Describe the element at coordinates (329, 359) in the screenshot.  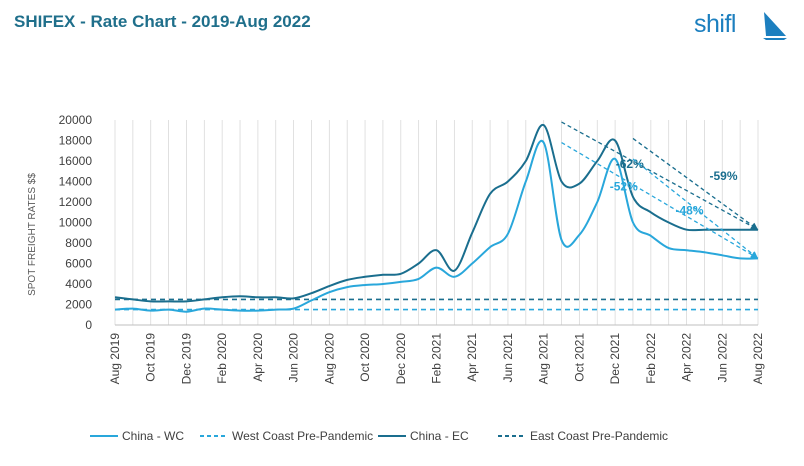
I see `x-tick-label: Aug 2020` at that location.